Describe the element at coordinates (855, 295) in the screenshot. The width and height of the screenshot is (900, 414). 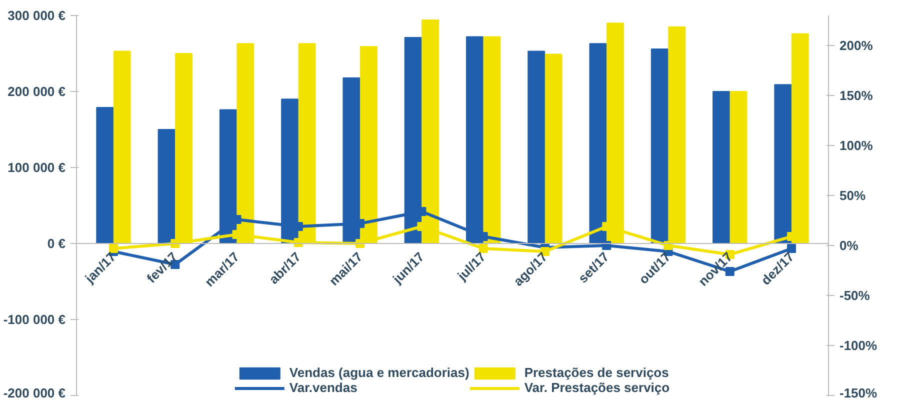
I see `y2-tick-label: -50%` at that location.